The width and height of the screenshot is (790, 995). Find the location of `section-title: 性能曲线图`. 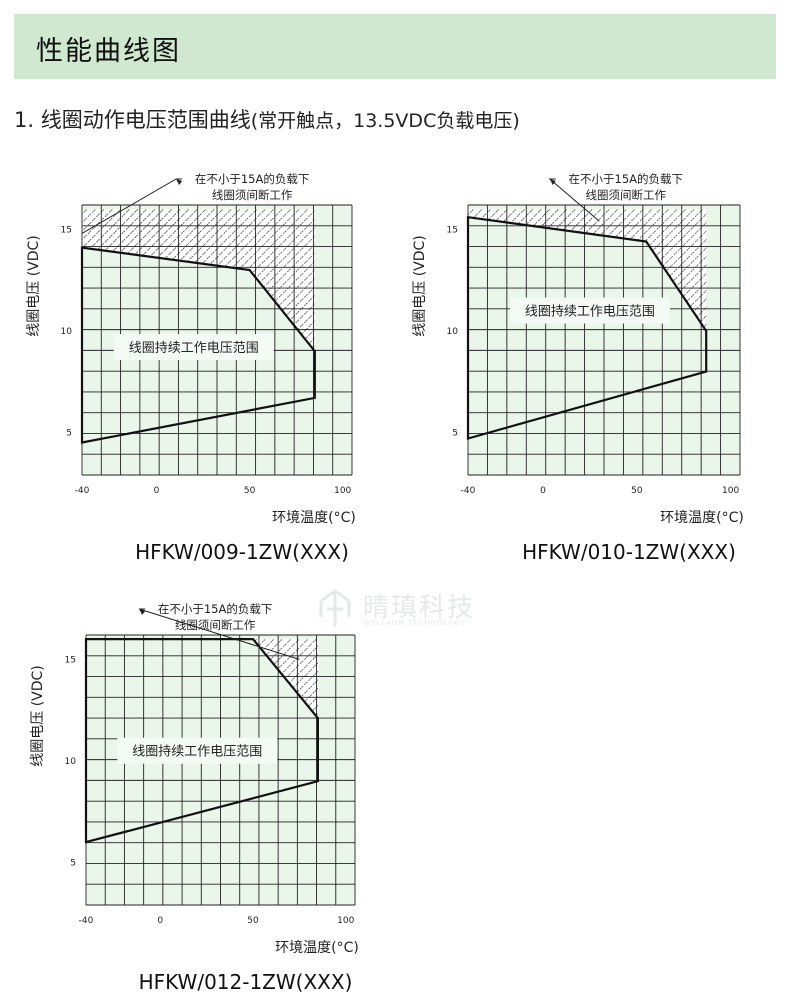

section-title: 性能曲线图 is located at coordinates (108, 51).